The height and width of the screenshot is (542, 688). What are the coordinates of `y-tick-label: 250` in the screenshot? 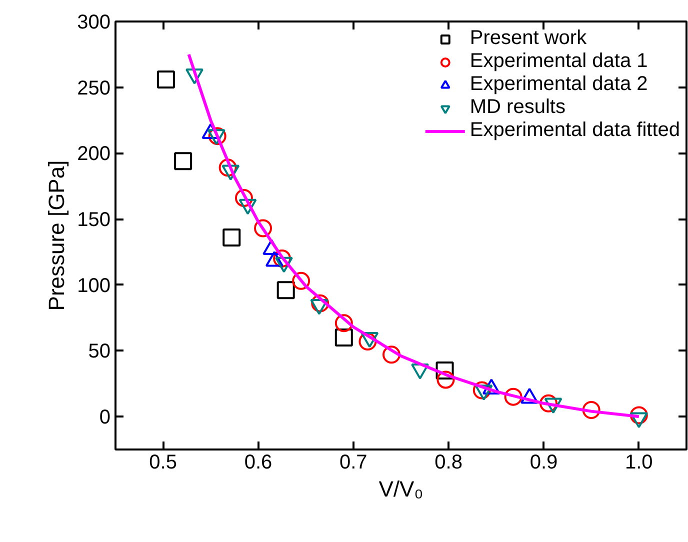 It's located at (94, 88).